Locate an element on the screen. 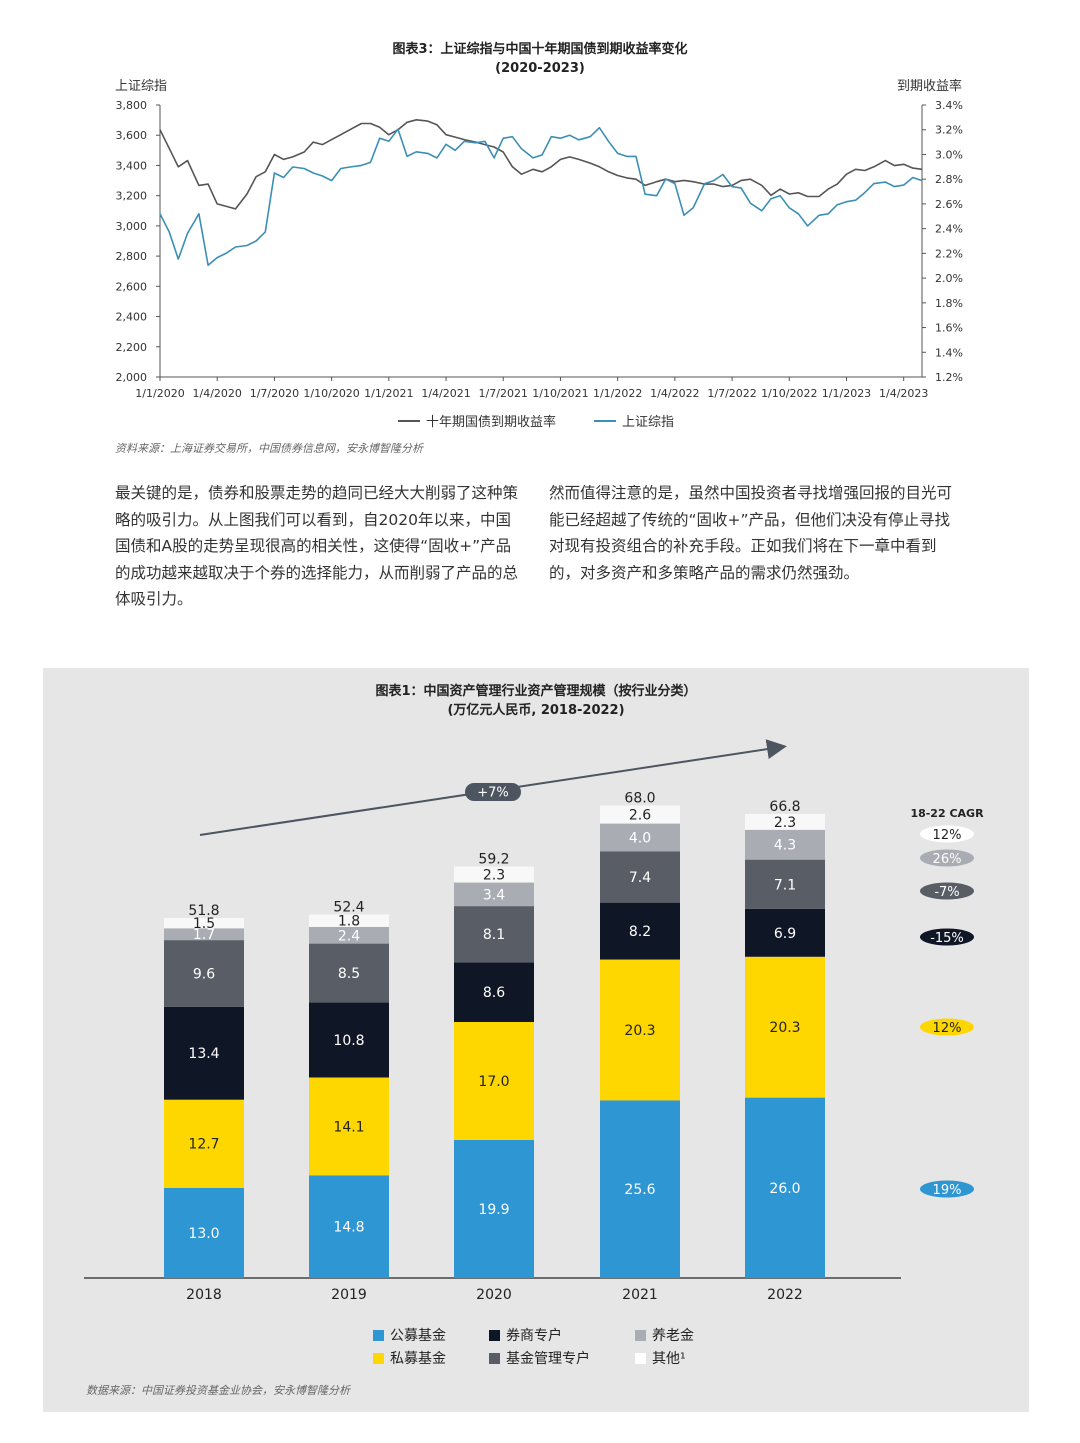  year-label: 2021 is located at coordinates (640, 1295).